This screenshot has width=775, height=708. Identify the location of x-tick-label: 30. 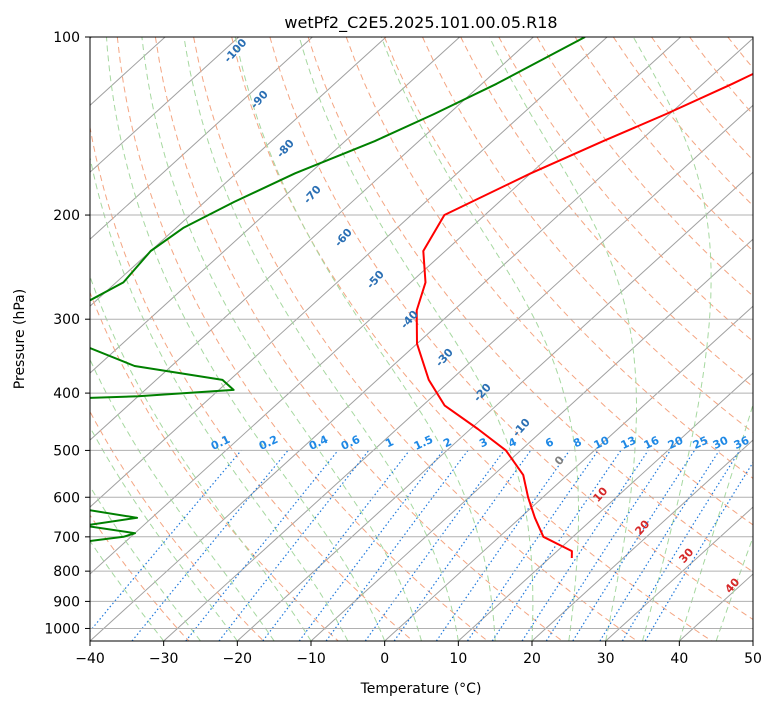
(606, 659).